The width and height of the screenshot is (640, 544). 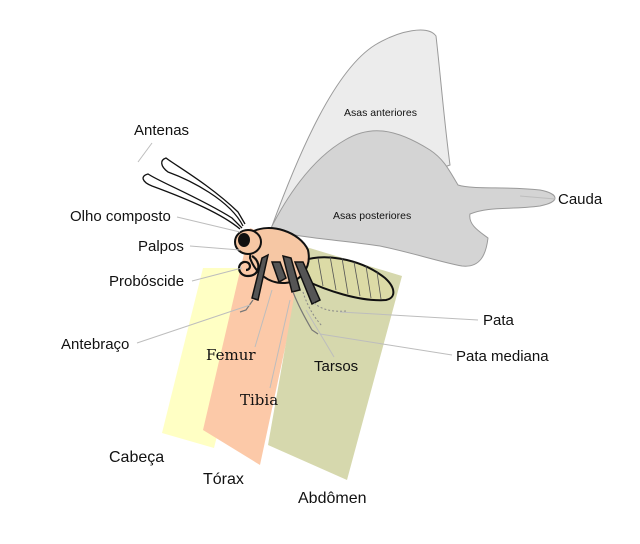 I want to click on abdomen-segments, so click(x=349, y=277).